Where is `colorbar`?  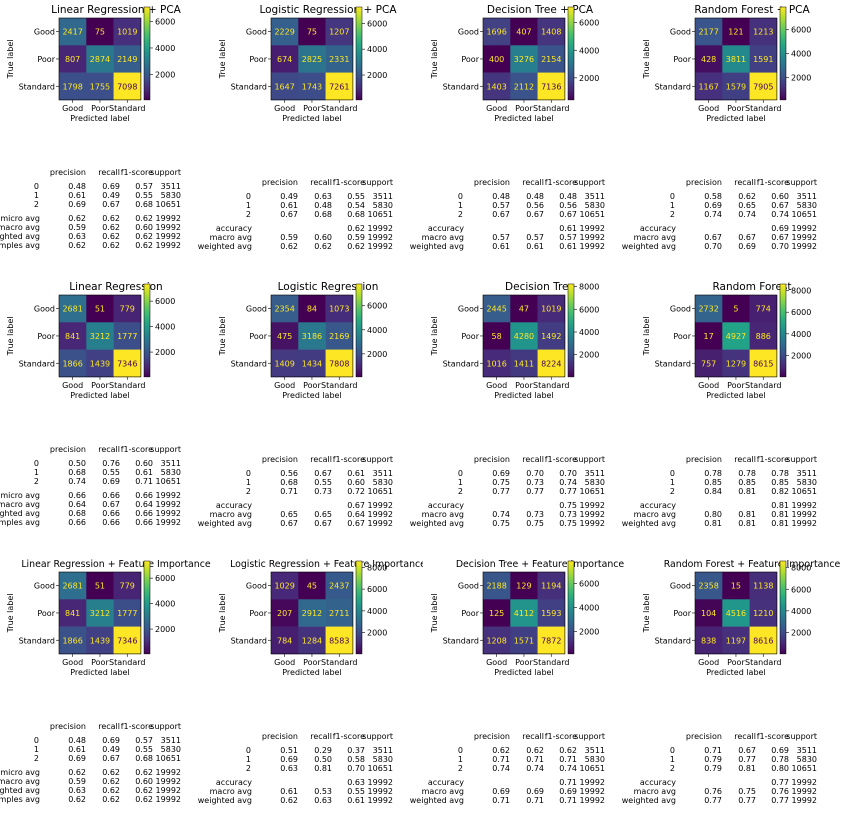 colorbar is located at coordinates (147, 330).